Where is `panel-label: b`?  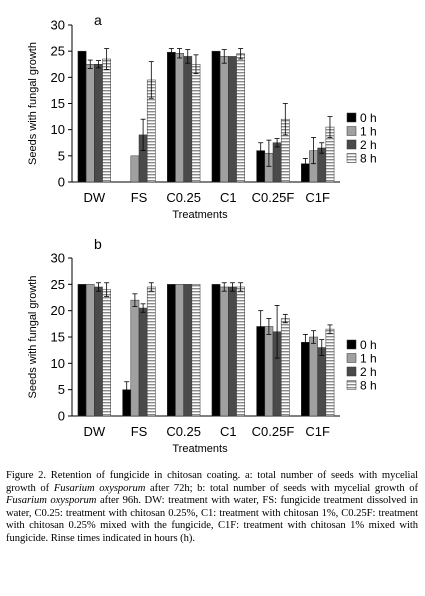 panel-label: b is located at coordinates (98, 244).